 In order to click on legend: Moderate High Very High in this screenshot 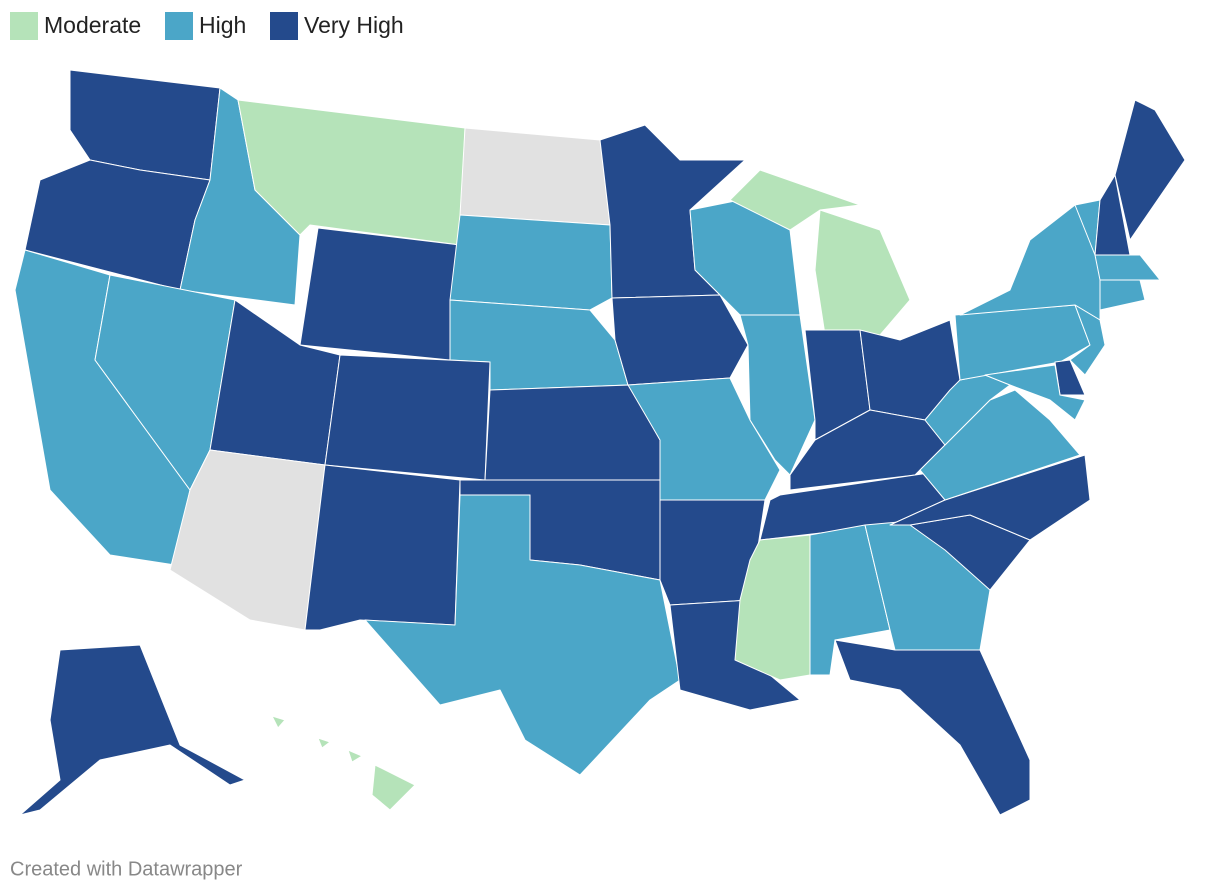, I will do `click(207, 26)`.